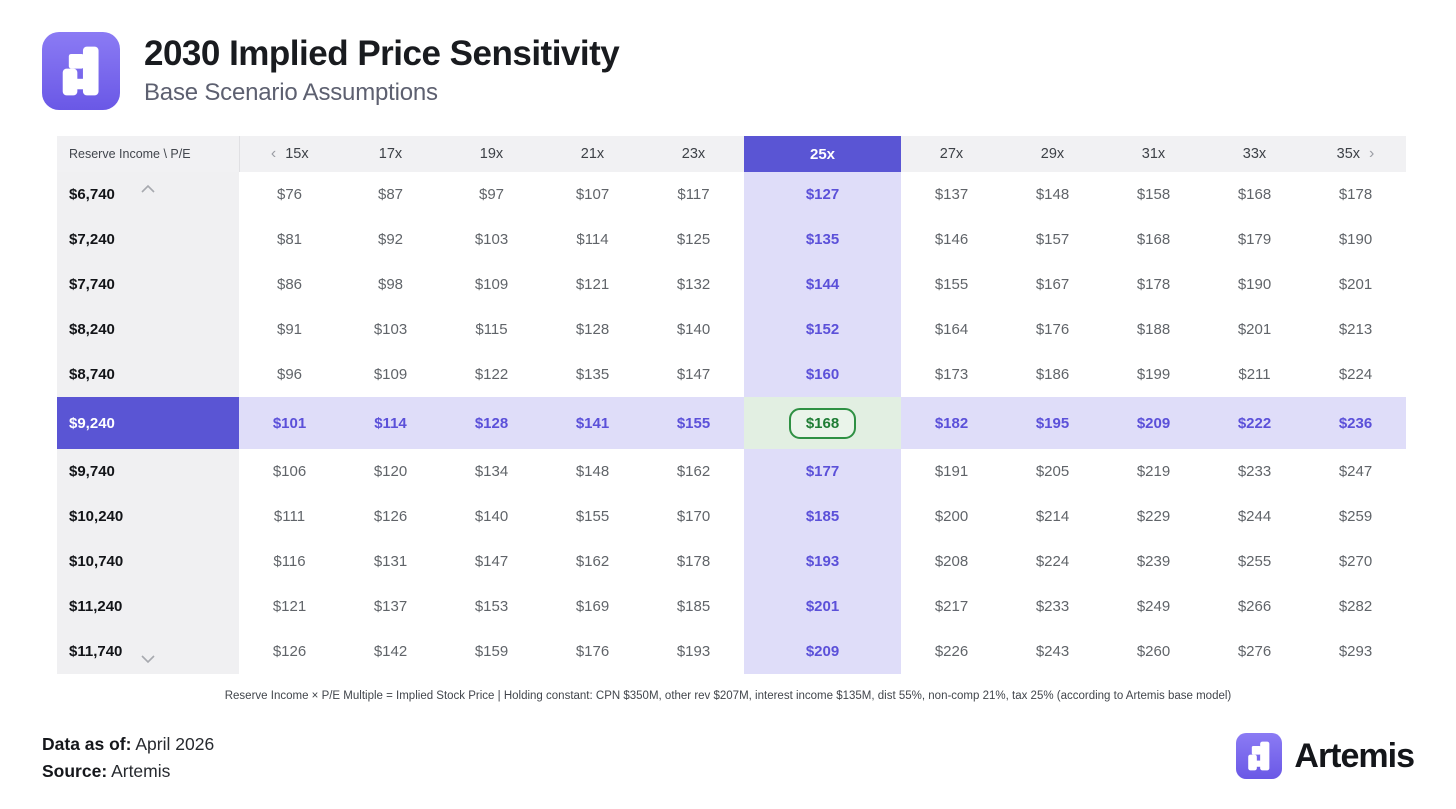 The height and width of the screenshot is (809, 1456). I want to click on cell: $176, so click(592, 651).